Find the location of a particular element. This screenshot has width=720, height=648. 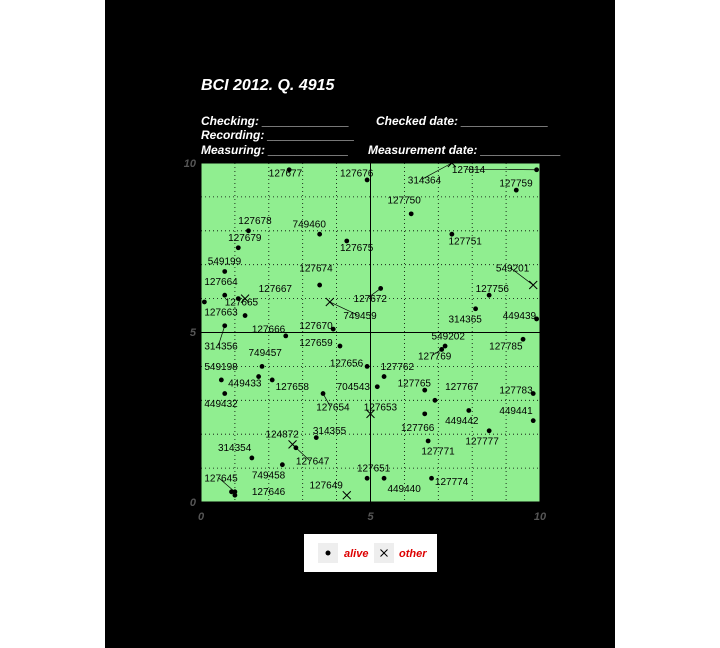

point-label: 549201 is located at coordinates (513, 268).